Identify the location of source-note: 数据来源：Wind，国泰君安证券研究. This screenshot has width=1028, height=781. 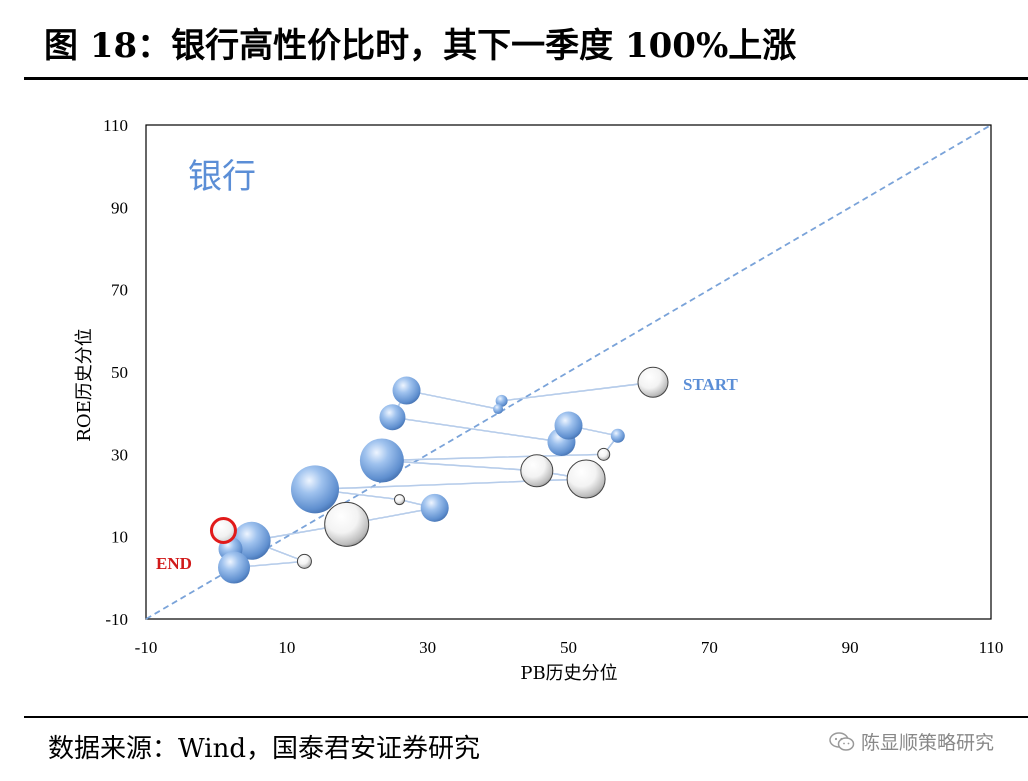
(264, 749).